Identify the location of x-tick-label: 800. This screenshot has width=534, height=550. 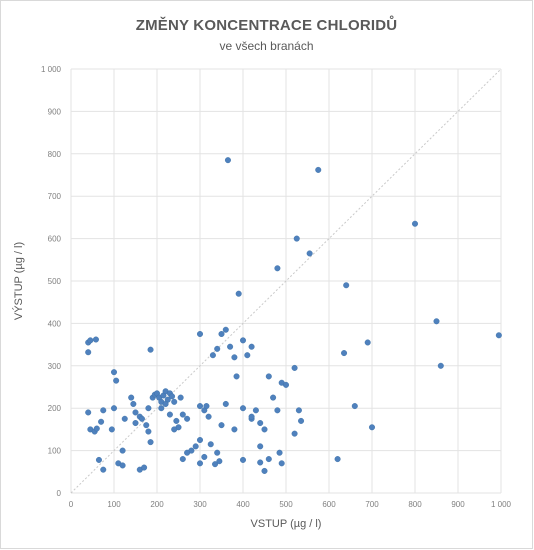
(415, 504).